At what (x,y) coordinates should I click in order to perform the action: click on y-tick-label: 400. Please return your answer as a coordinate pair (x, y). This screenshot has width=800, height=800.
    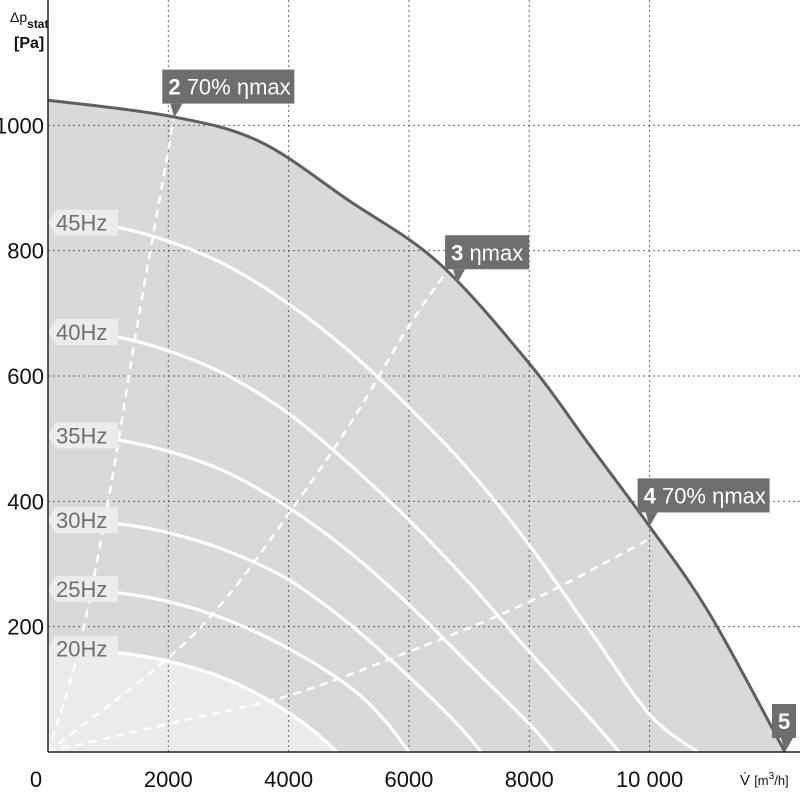
    Looking at the image, I should click on (25, 501).